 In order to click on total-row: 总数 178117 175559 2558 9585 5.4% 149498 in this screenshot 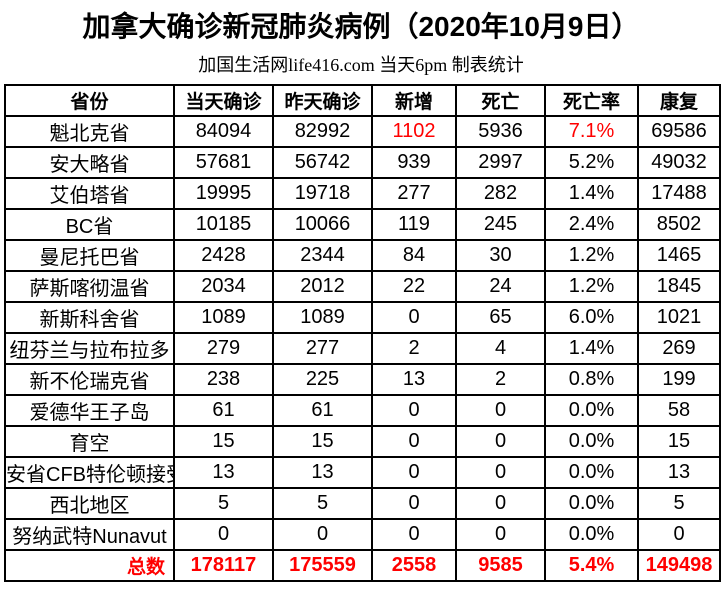, I will do `click(362, 565)`.